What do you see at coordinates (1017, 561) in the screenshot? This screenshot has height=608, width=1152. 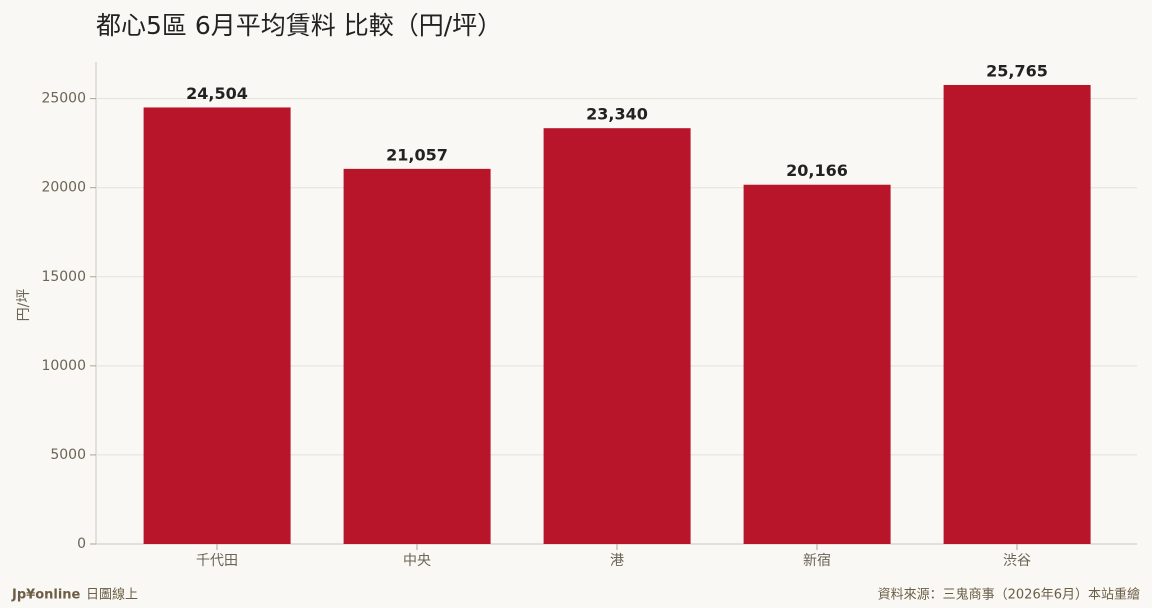 I see `x-tick-label: 渋谷` at bounding box center [1017, 561].